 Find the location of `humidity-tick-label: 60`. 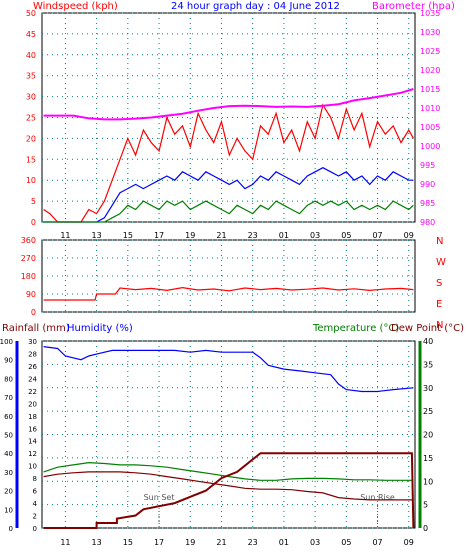

humidity-tick-label: 60 is located at coordinates (8, 417).